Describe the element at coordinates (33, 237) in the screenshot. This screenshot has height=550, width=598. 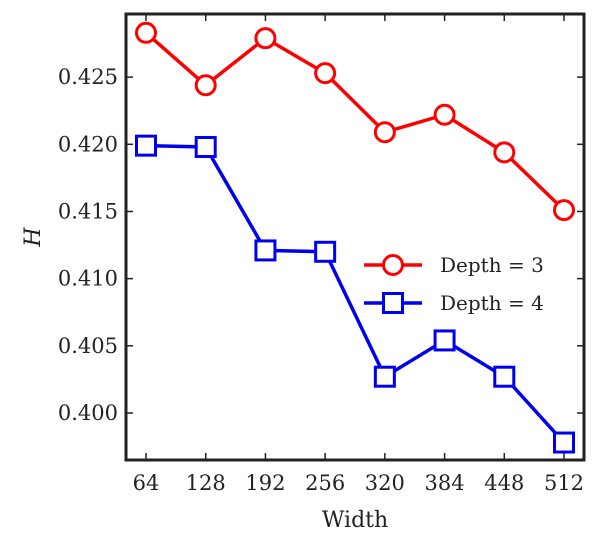
I see `y-axis-title: H` at that location.